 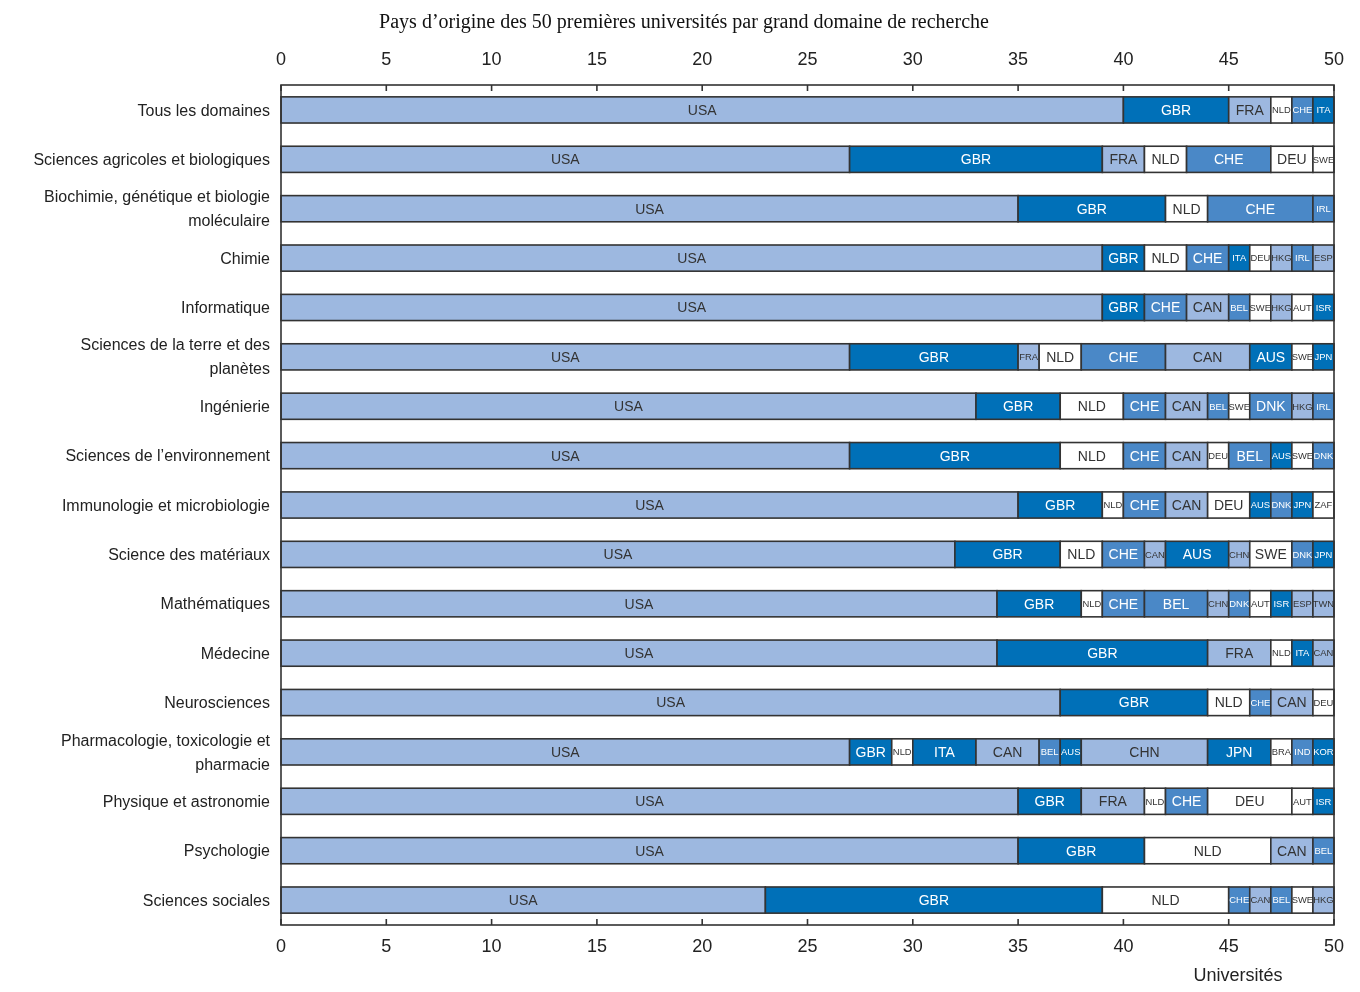 I want to click on x2-tick-label: 50, so click(x=1334, y=59).